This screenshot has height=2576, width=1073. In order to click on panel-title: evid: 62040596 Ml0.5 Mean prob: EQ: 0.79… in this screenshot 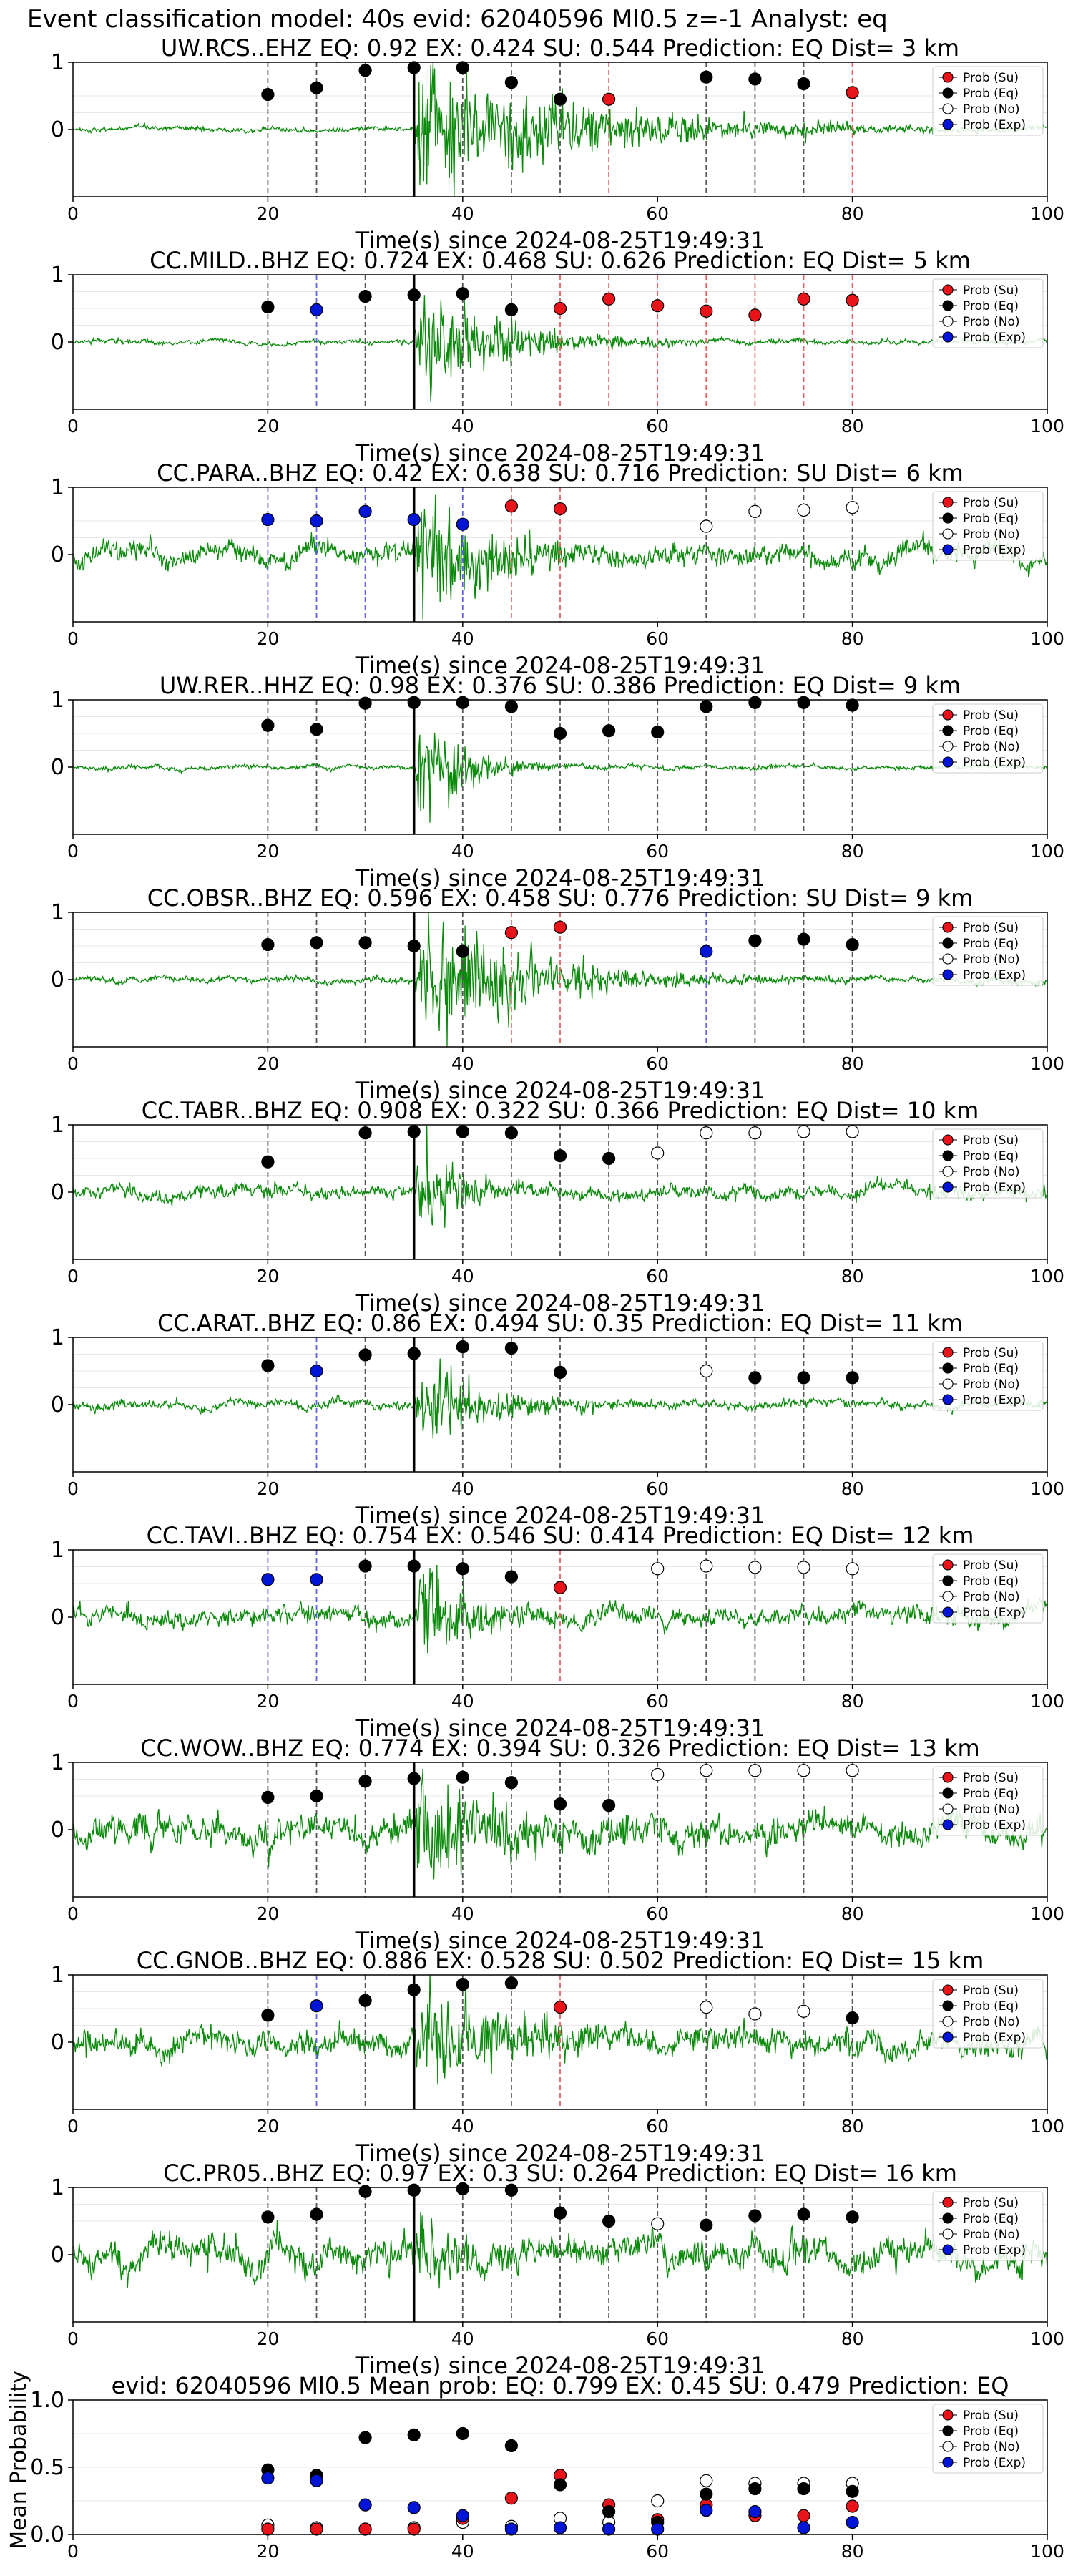, I will do `click(560, 2385)`.